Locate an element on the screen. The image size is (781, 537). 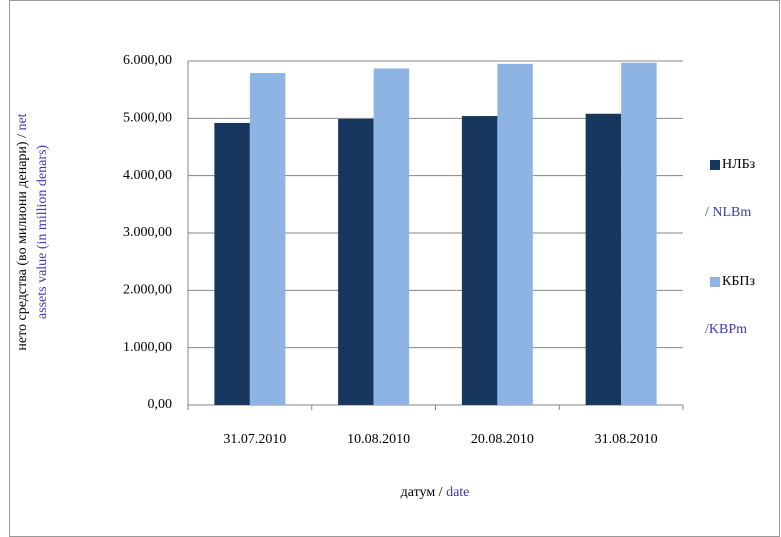
legend-label-en: / NLBm is located at coordinates (728, 212).